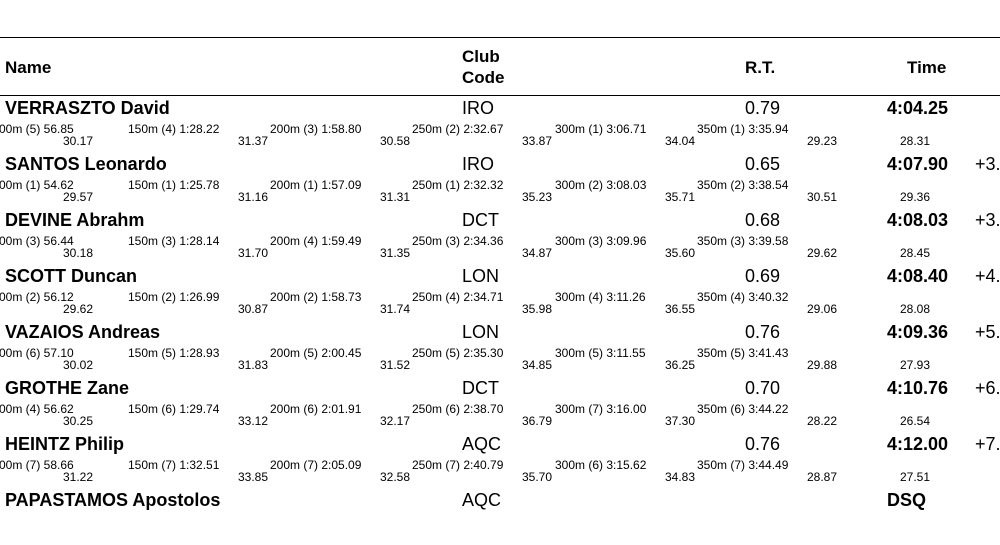  Describe the element at coordinates (767, 250) in the screenshot. I see `split-cell: 350m (3) 3:39.58 29.62` at that location.